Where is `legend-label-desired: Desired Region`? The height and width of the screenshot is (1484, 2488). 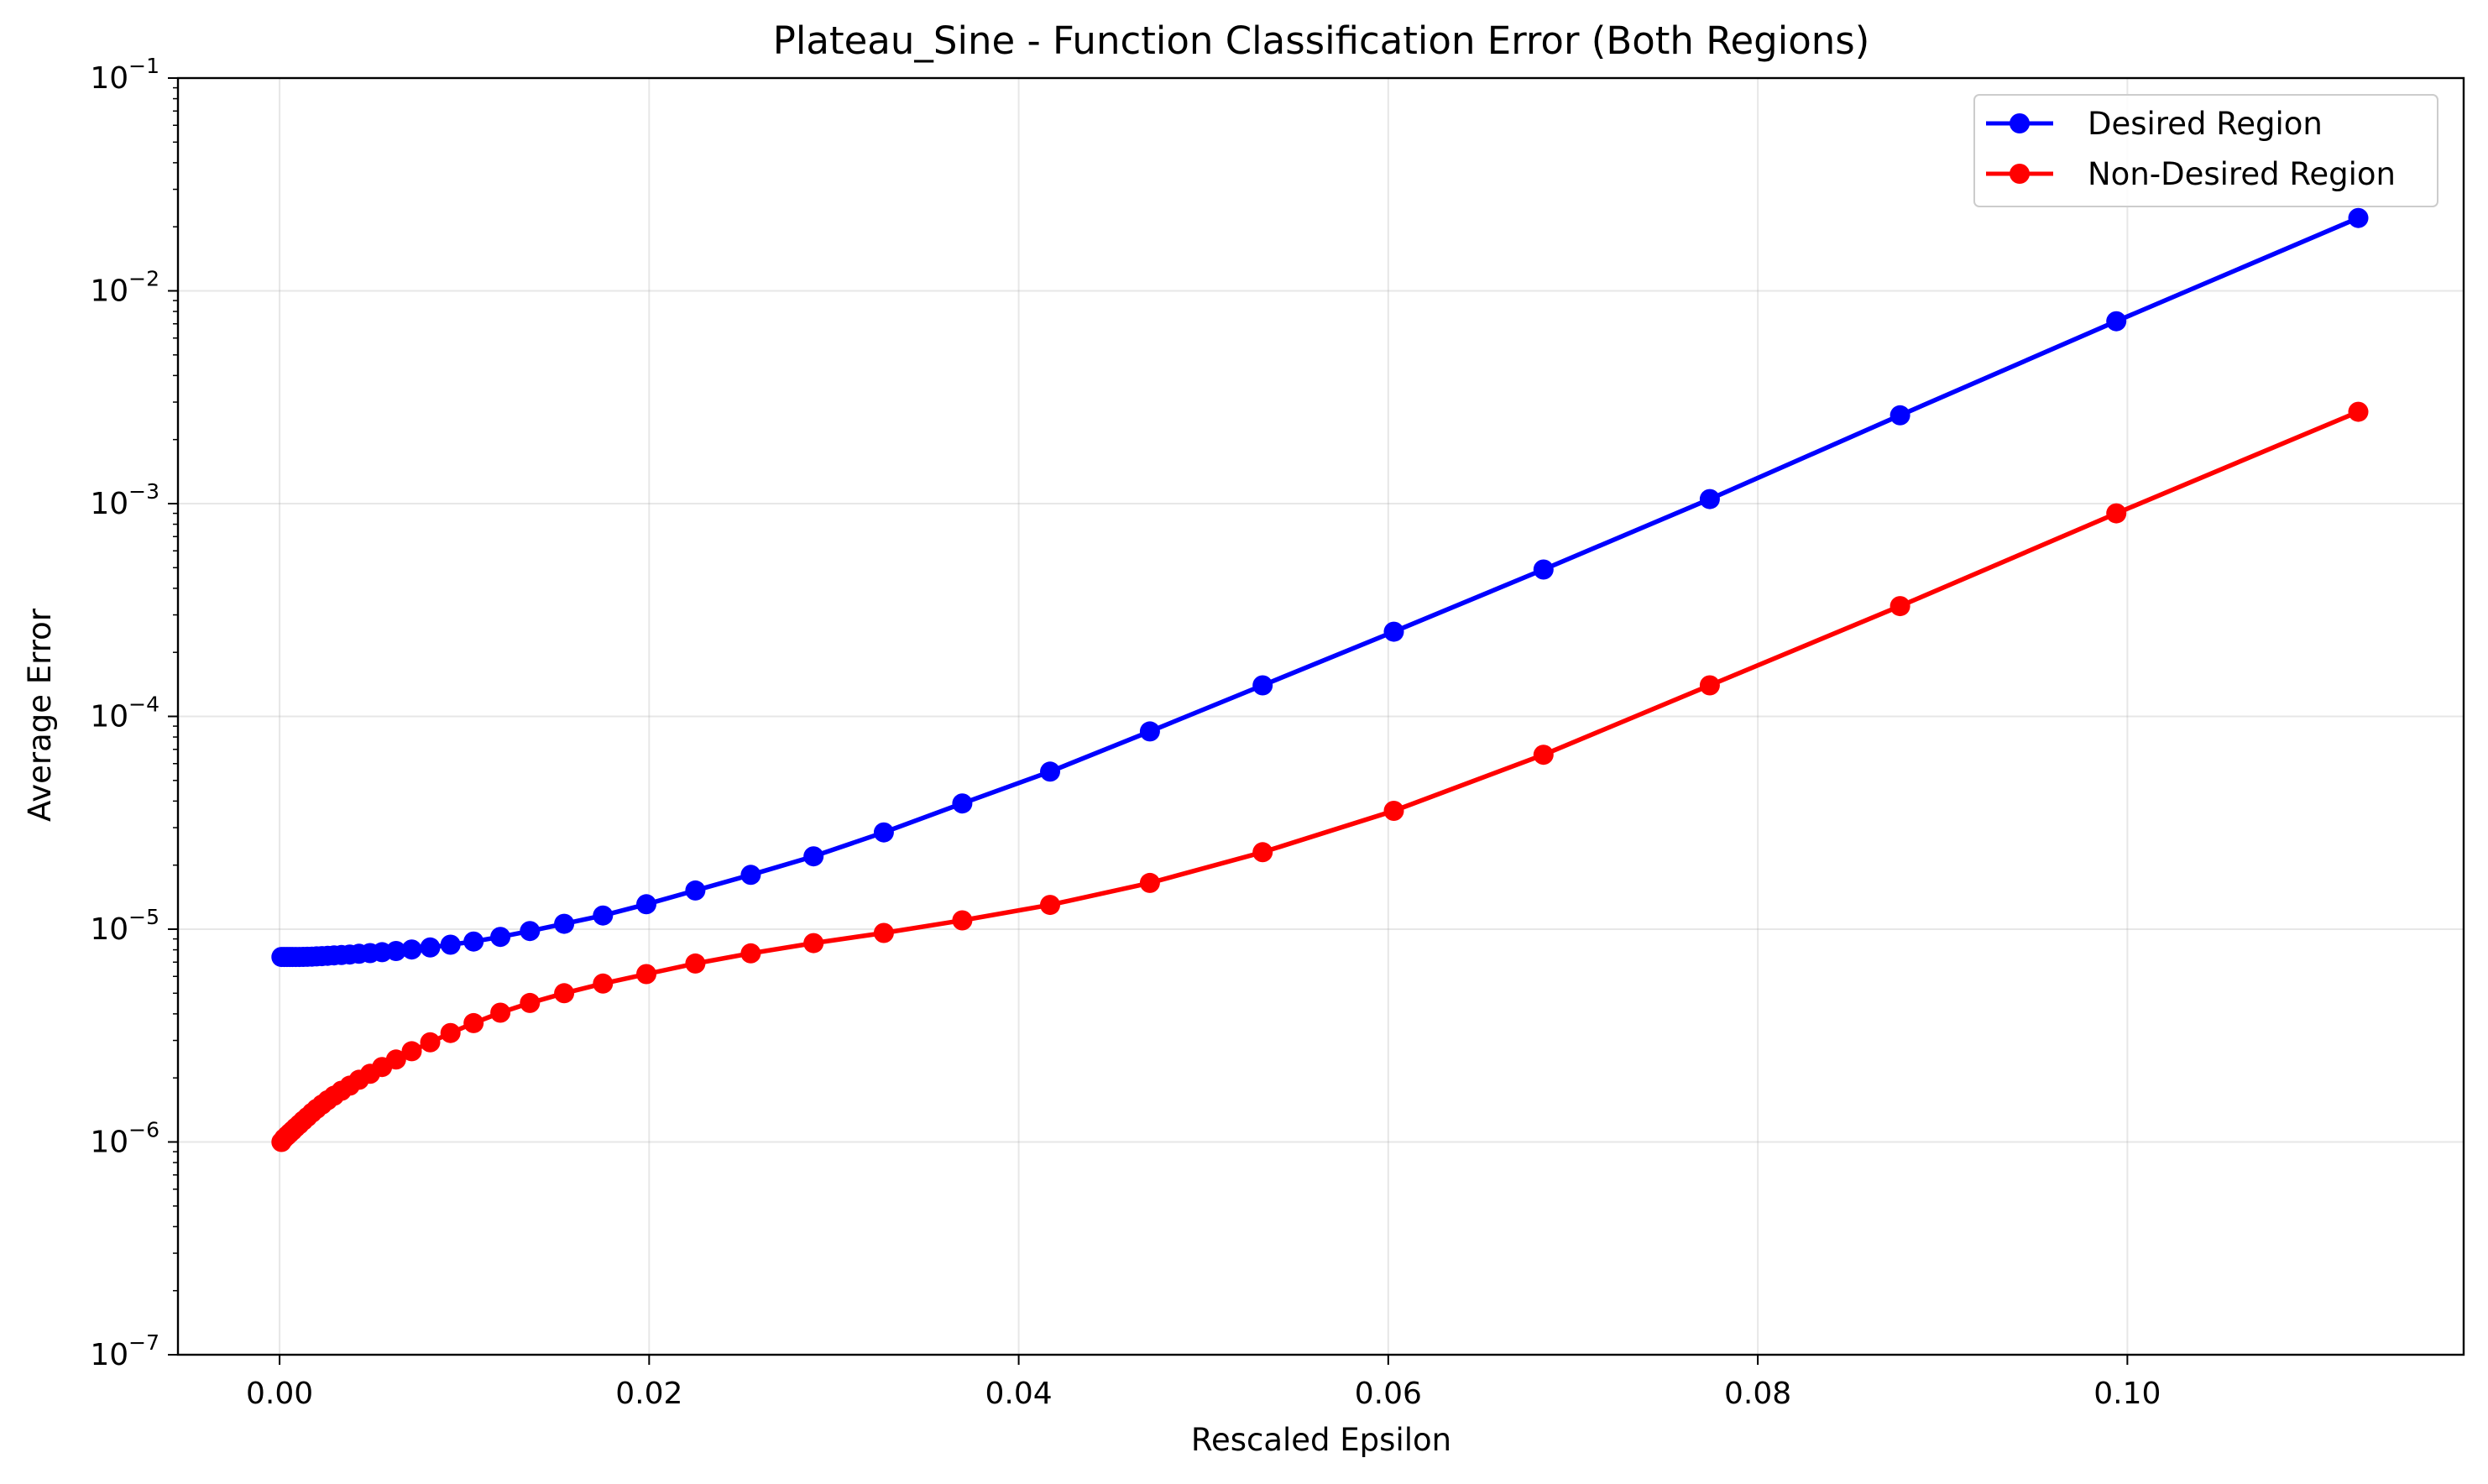 legend-label-desired: Desired Region is located at coordinates (2206, 124).